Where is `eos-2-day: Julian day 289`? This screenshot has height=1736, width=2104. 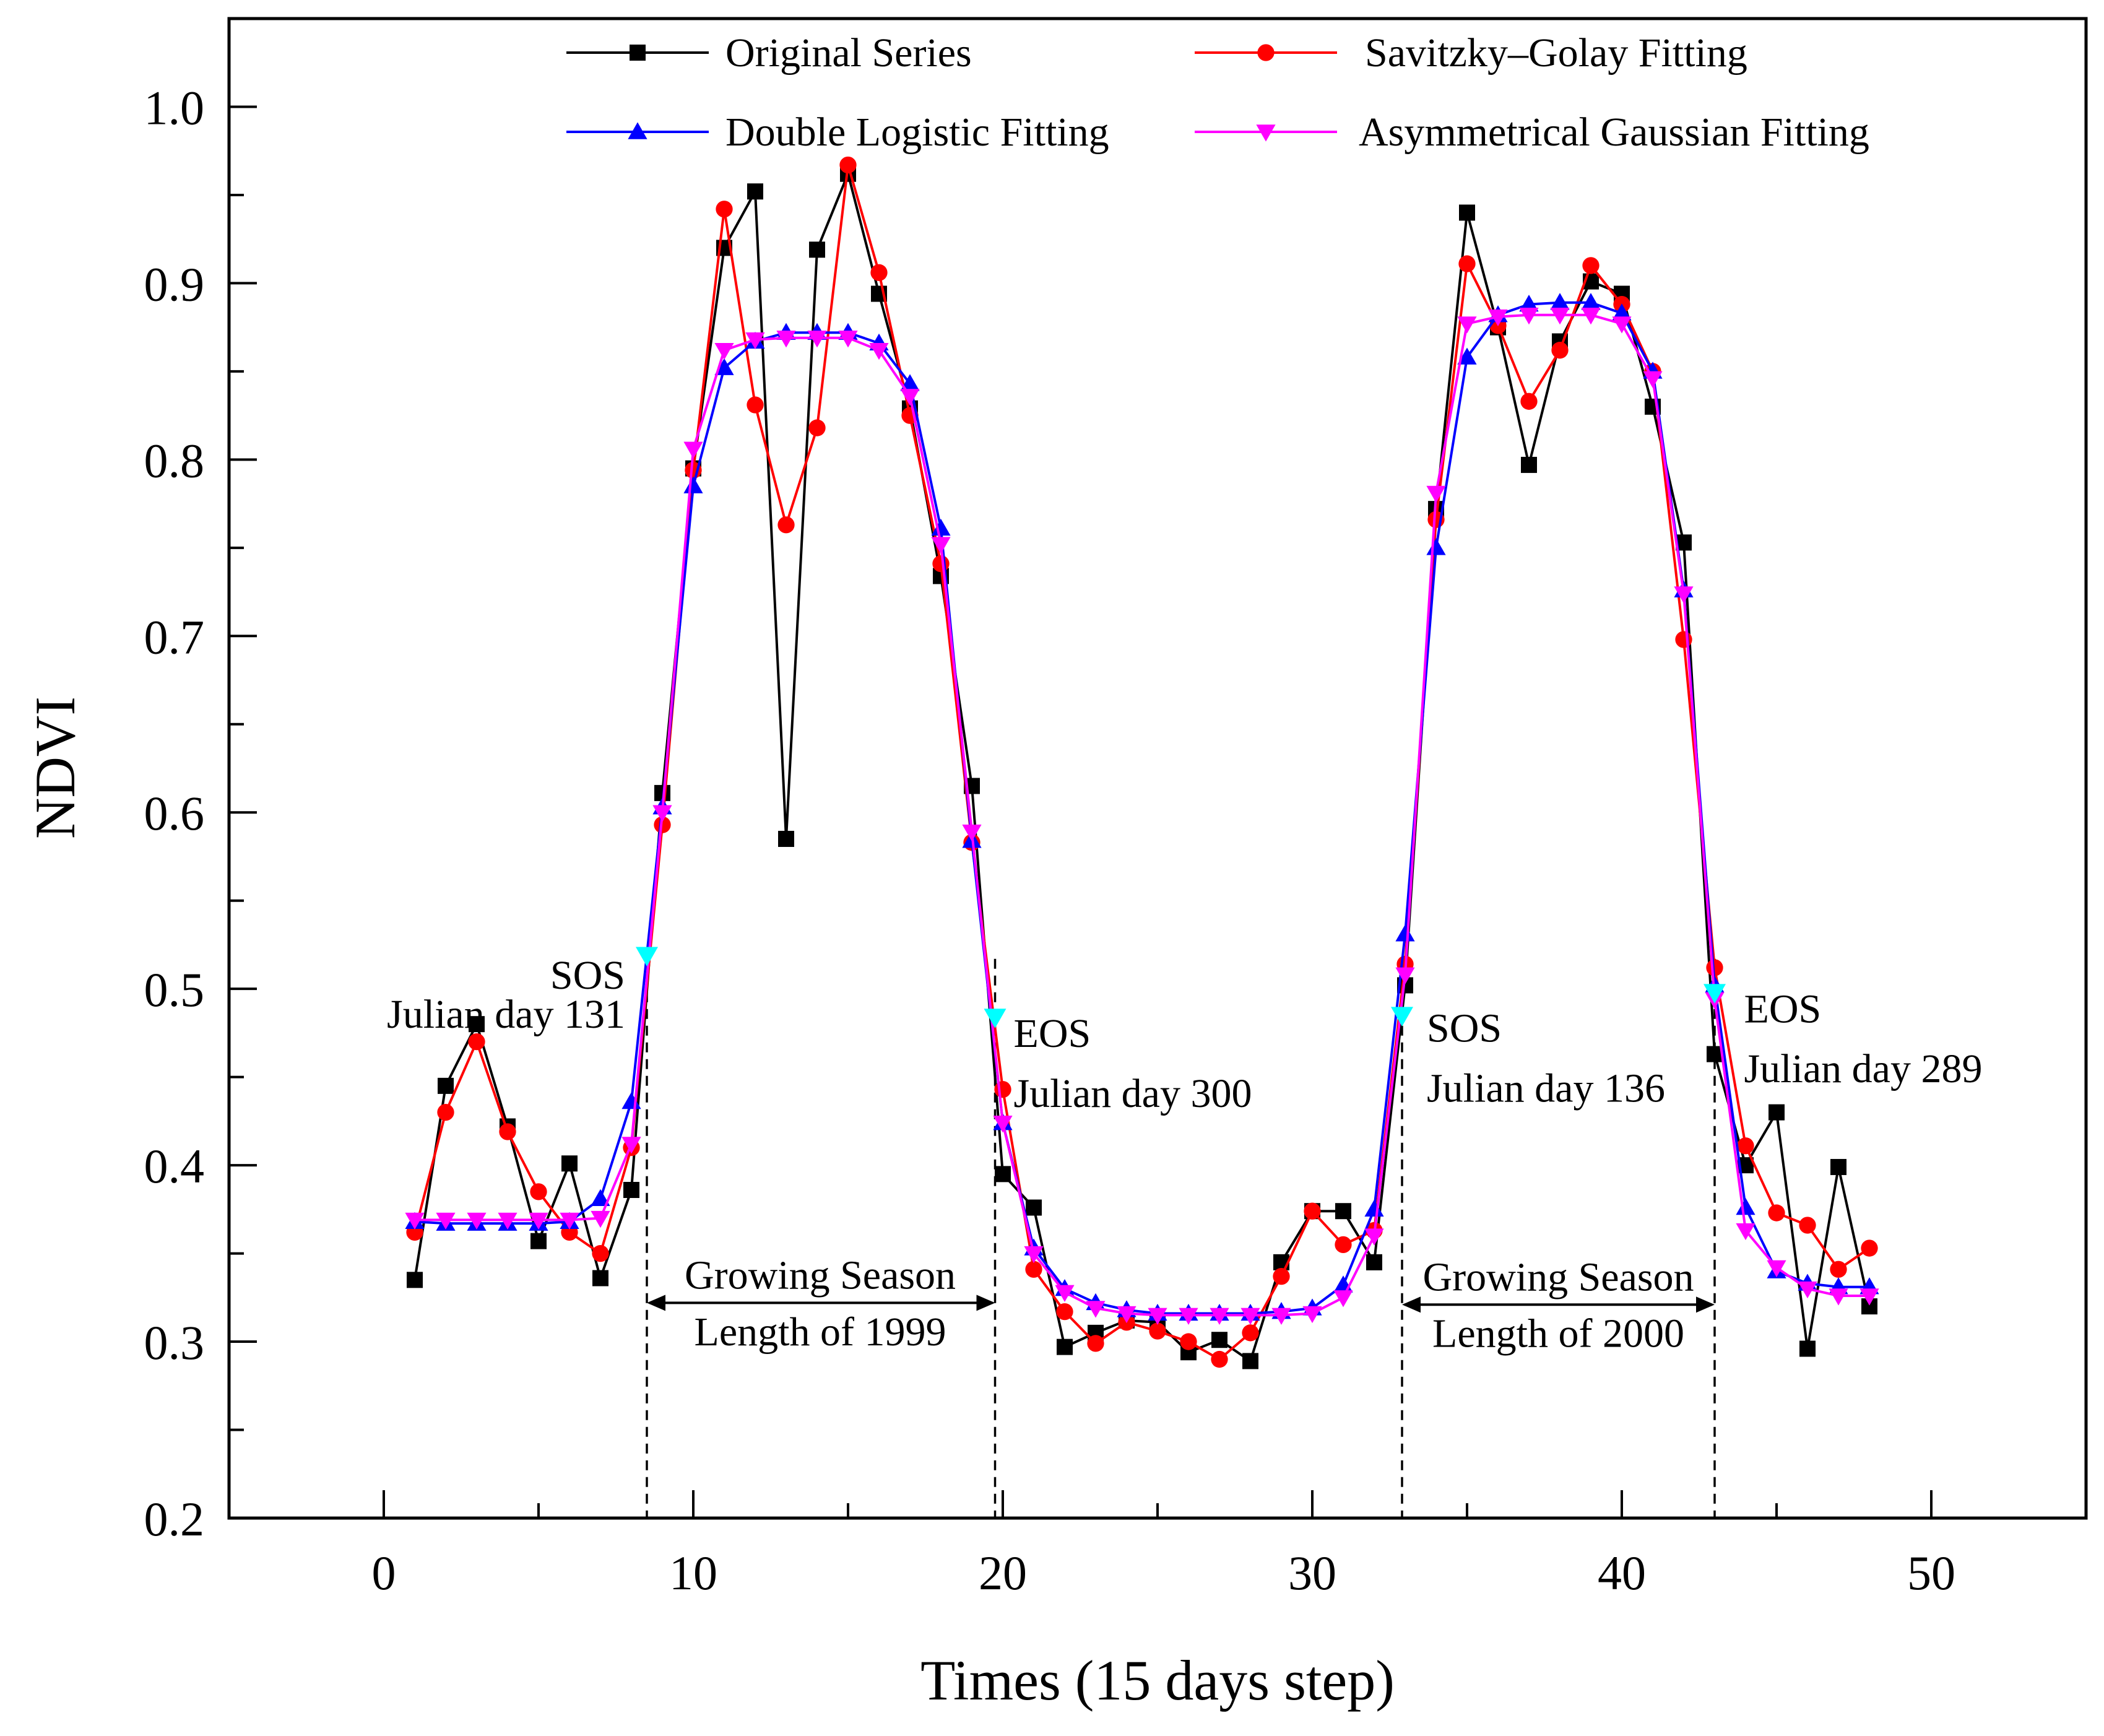
eos-2-day: Julian day 289 is located at coordinates (1863, 1069).